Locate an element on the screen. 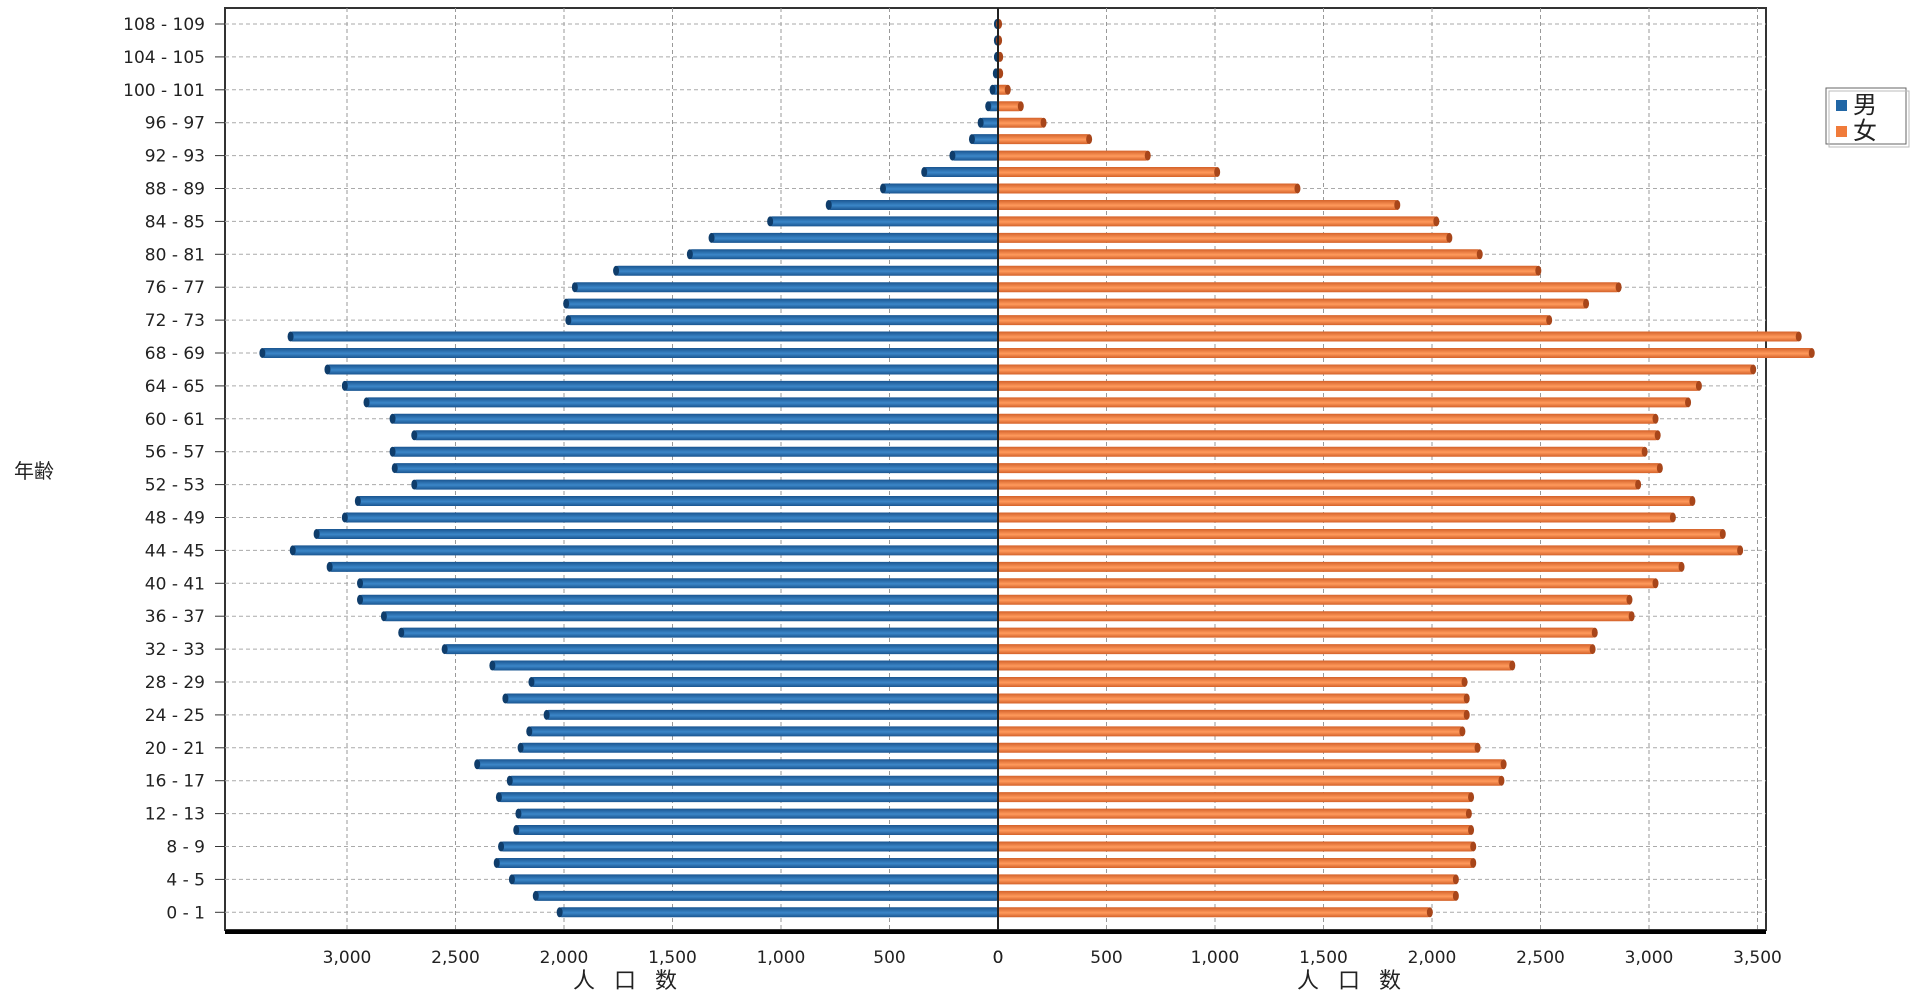 The image size is (1914, 997). y-tick-label: 20 - 21 is located at coordinates (175, 749).